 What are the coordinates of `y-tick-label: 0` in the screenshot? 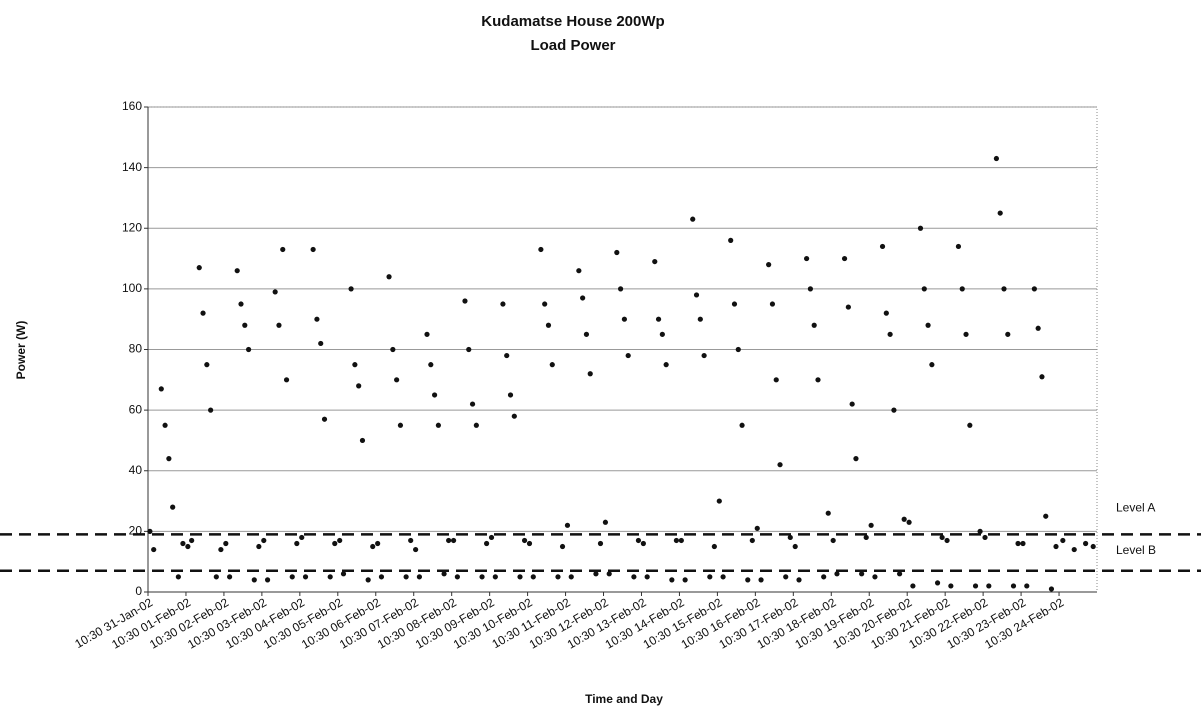 It's located at (138, 591).